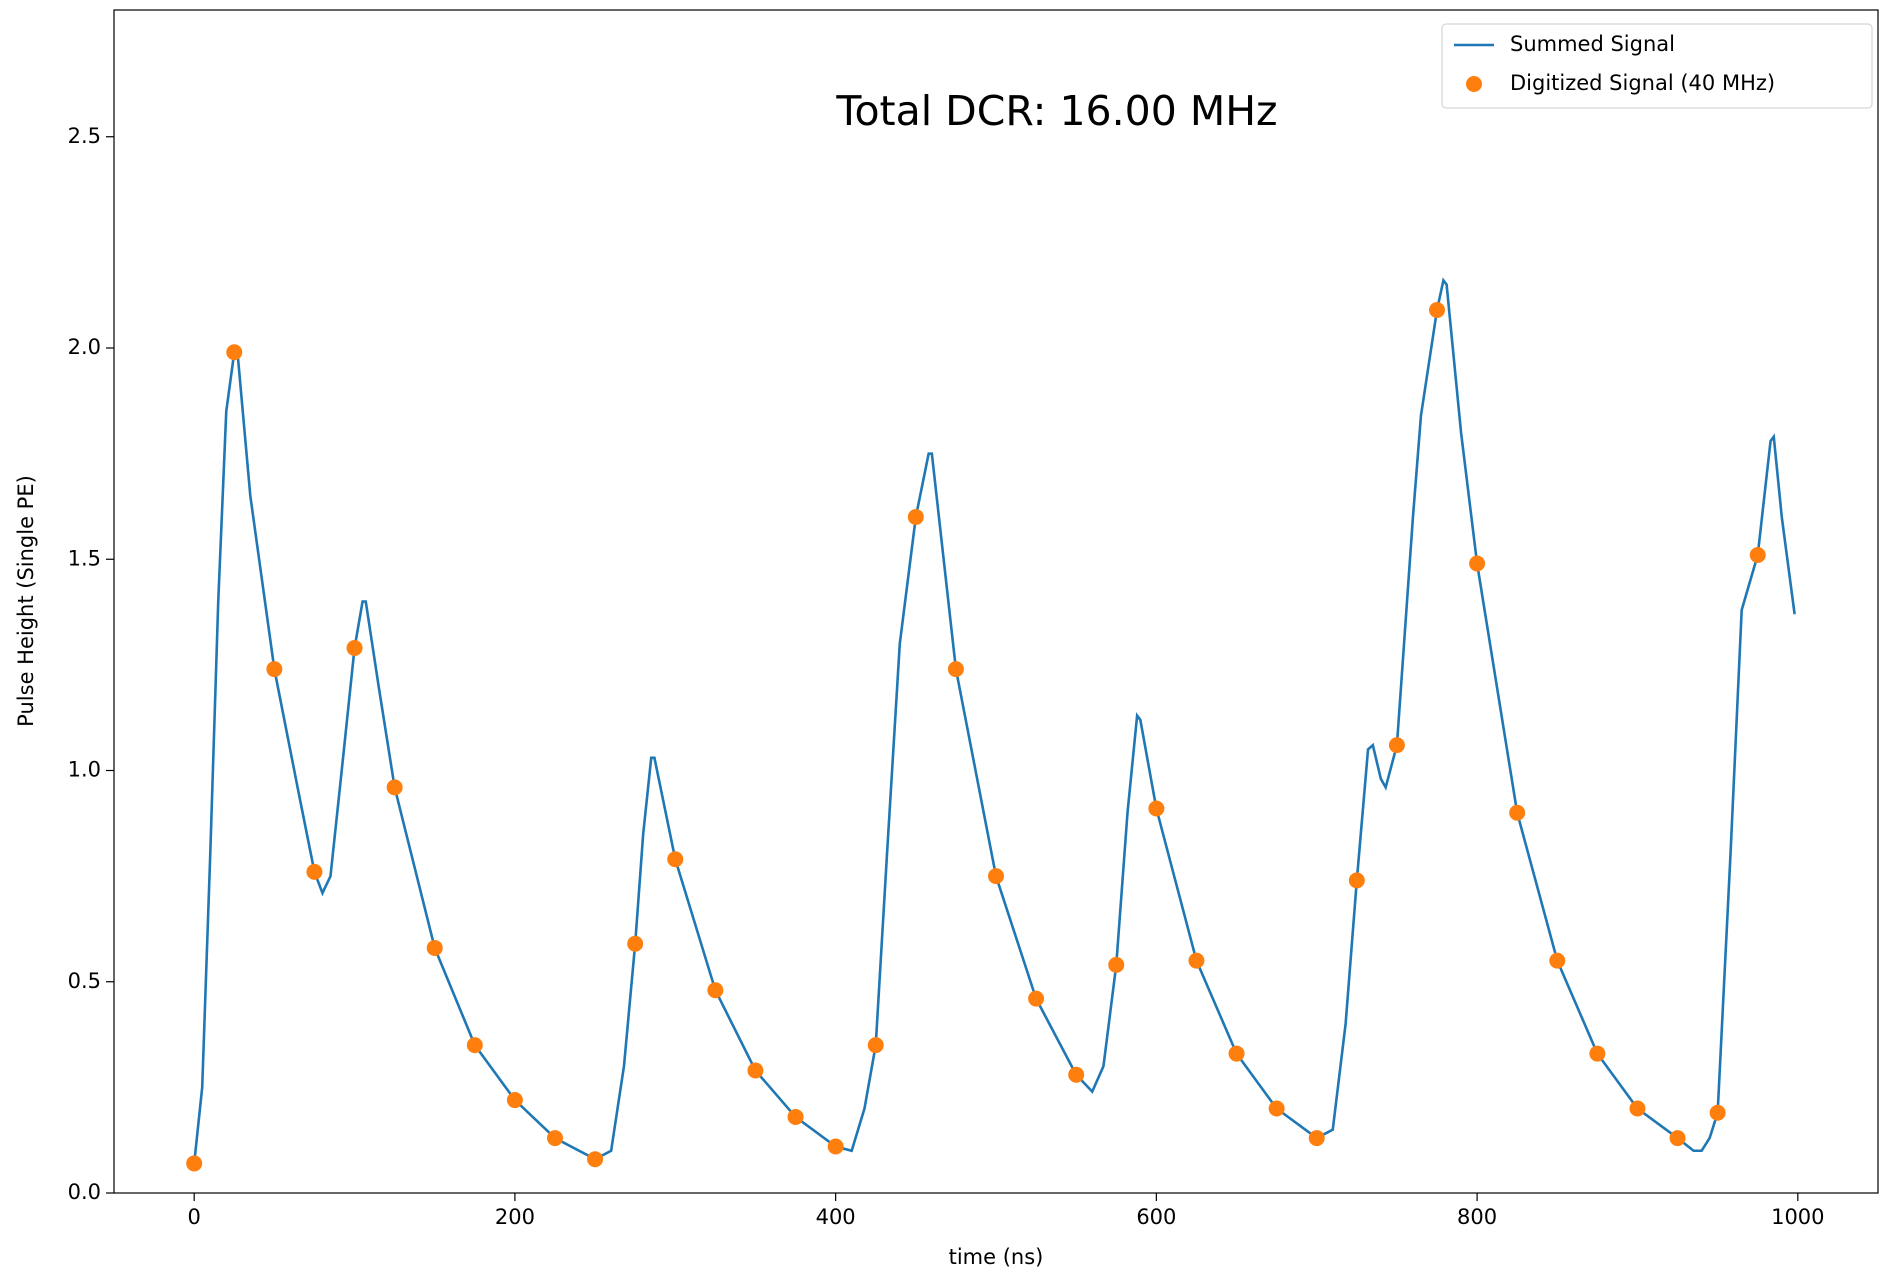 The height and width of the screenshot is (1275, 1888). I want to click on x-axis-label: time (ns), so click(996, 1257).